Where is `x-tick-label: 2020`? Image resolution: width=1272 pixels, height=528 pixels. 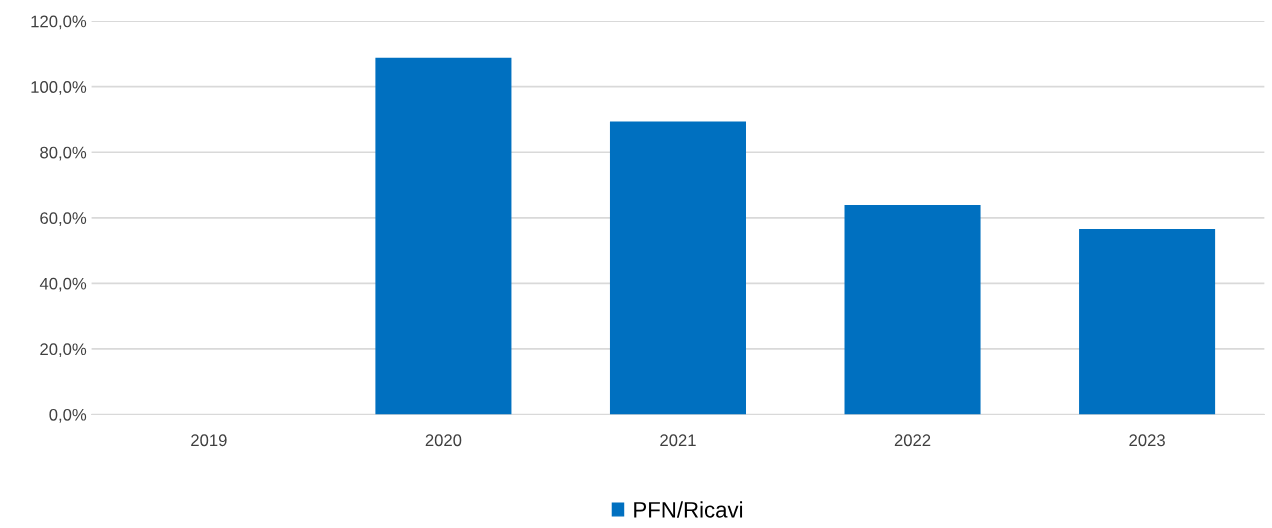
x-tick-label: 2020 is located at coordinates (443, 440).